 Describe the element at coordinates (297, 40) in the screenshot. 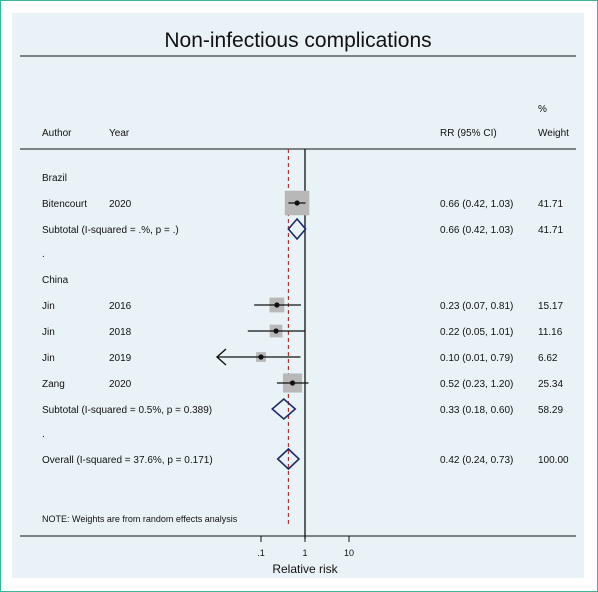

I see `chart-title: Non-infectious complications` at that location.